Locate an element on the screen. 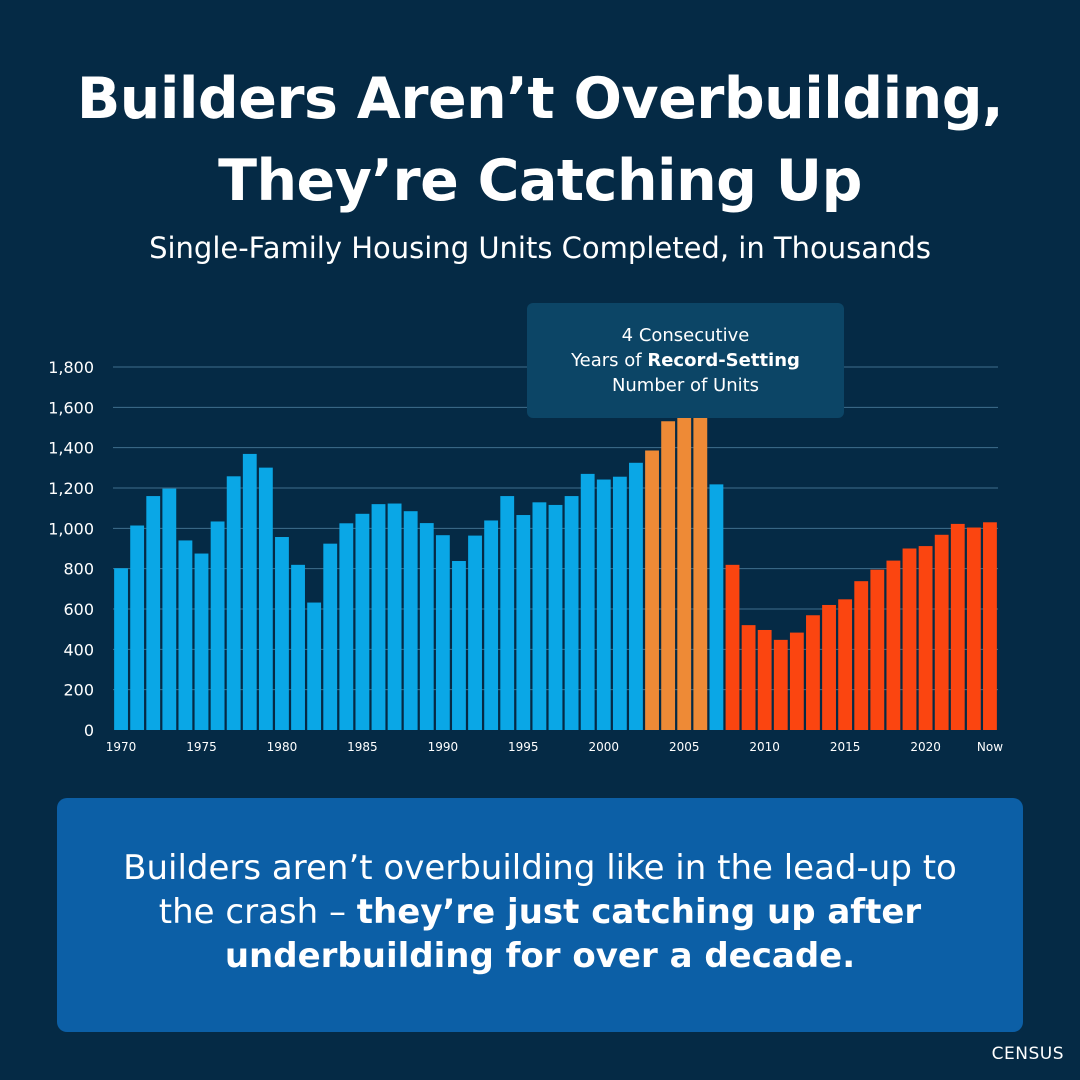 The width and height of the screenshot is (1080, 1080). y-tick-label: 1,400 is located at coordinates (71, 448).